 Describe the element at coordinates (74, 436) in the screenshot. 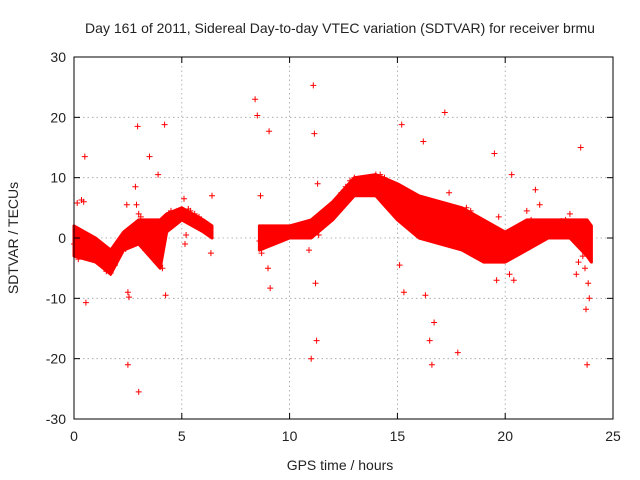

I see `x-tick-label: 0` at that location.